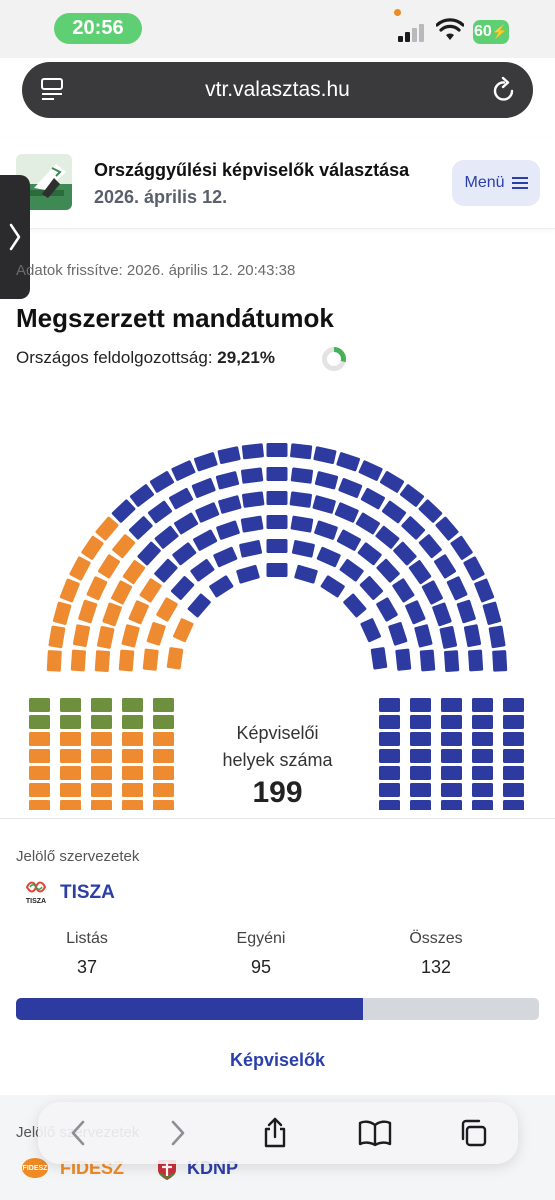  What do you see at coordinates (52, 90) in the screenshot?
I see `tabs-list-icon` at bounding box center [52, 90].